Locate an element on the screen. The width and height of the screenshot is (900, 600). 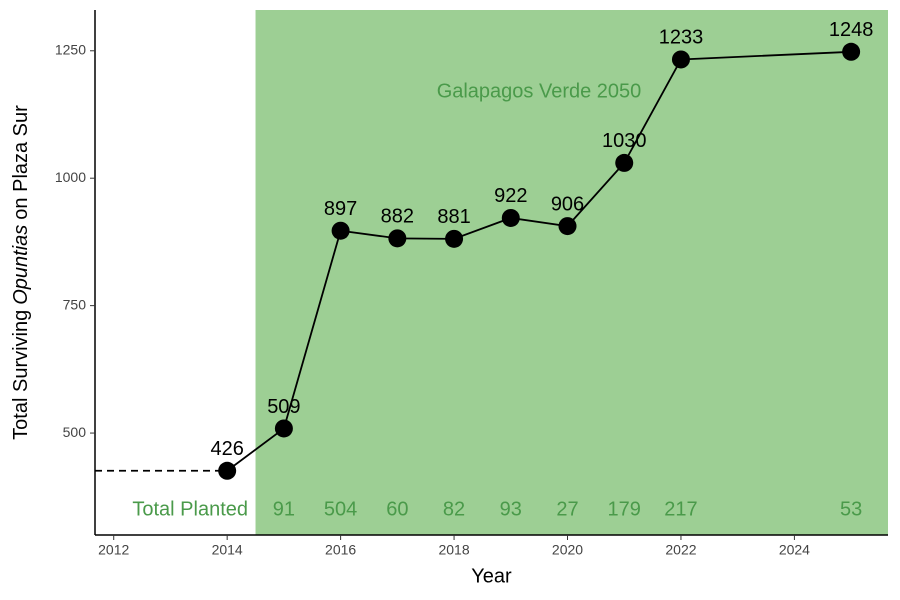
value-label: 897 is located at coordinates (340, 209).